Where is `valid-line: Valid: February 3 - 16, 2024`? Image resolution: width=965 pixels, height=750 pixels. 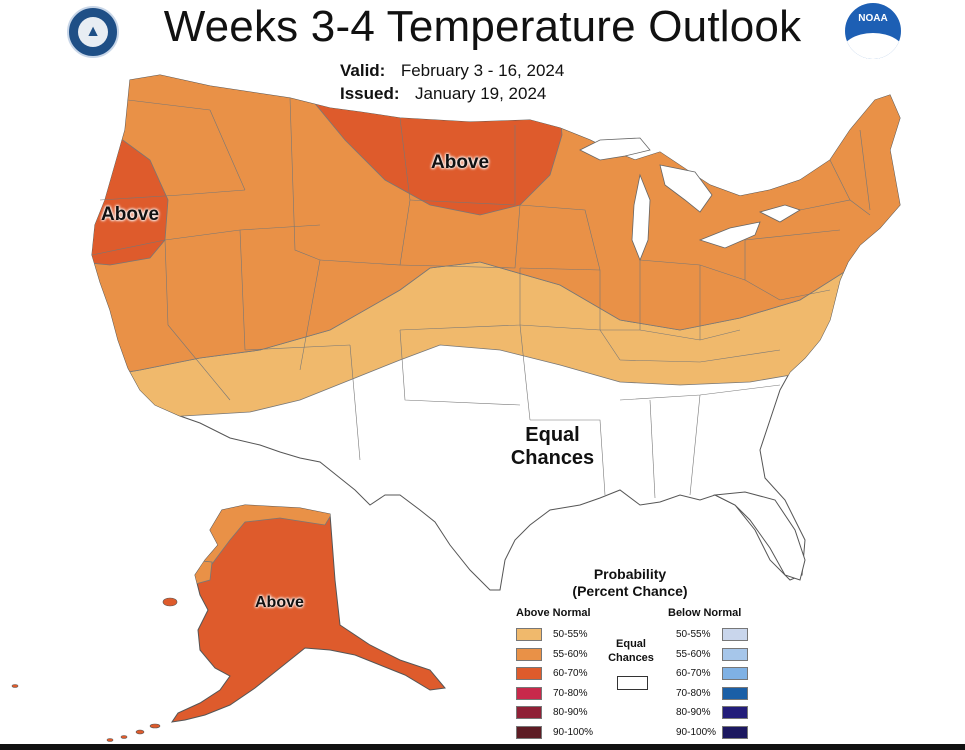 valid-line: Valid: February 3 - 16, 2024 is located at coordinates (452, 71).